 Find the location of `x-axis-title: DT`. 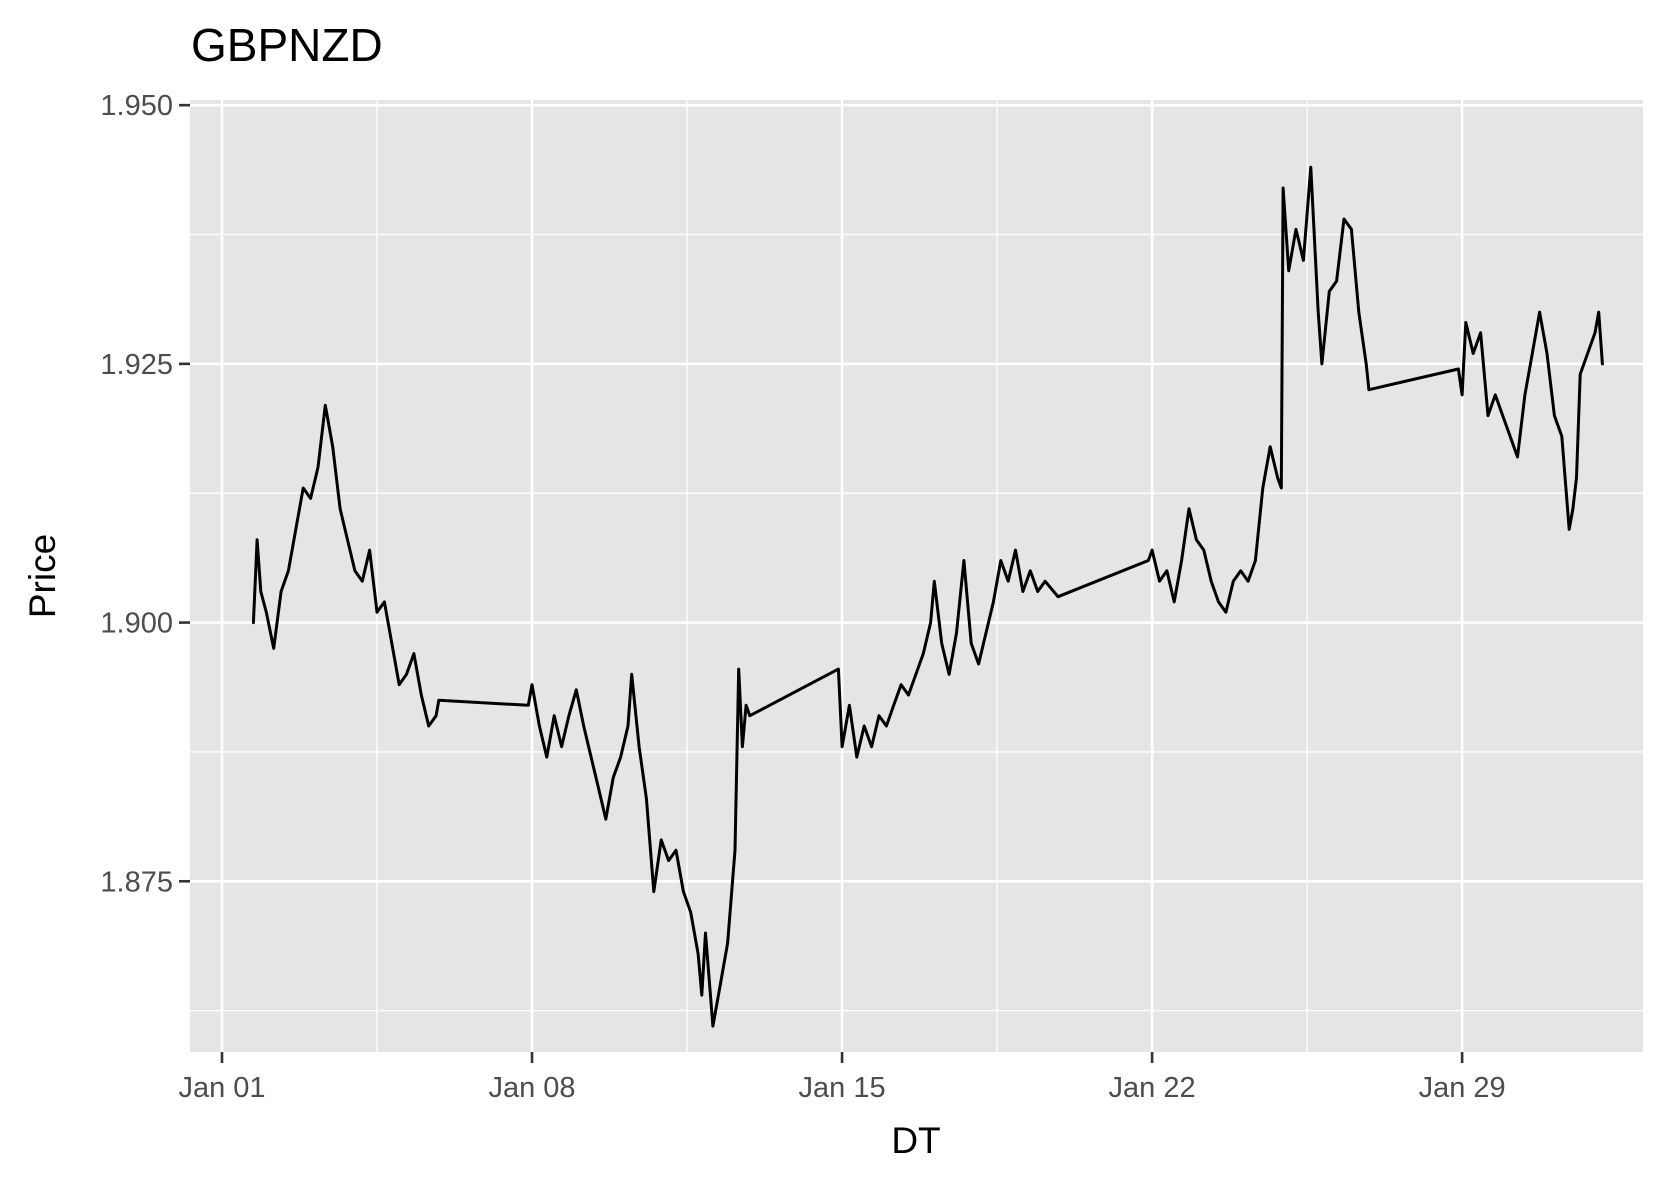

x-axis-title: DT is located at coordinates (915, 1140).